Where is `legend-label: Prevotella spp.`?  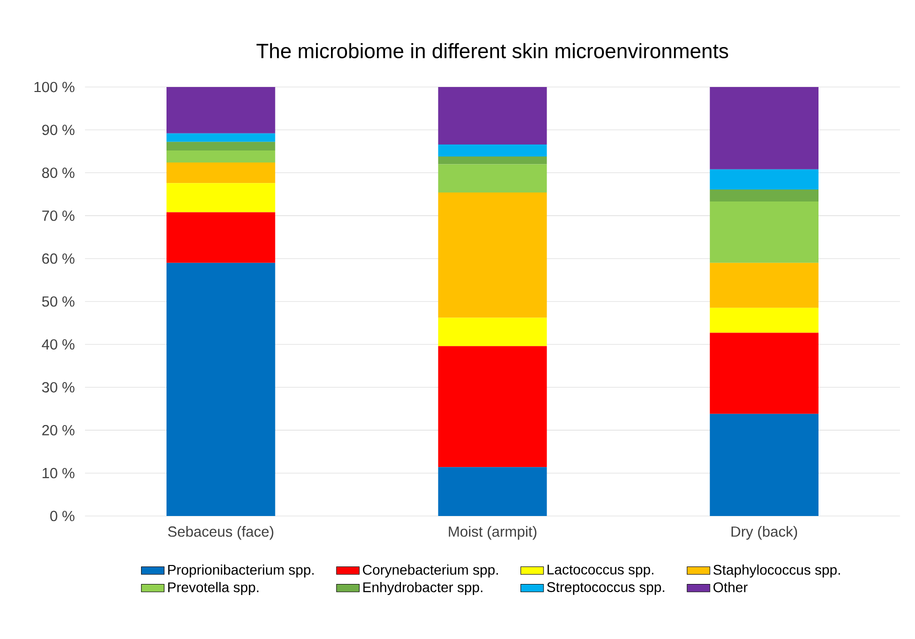 legend-label: Prevotella spp. is located at coordinates (213, 589).